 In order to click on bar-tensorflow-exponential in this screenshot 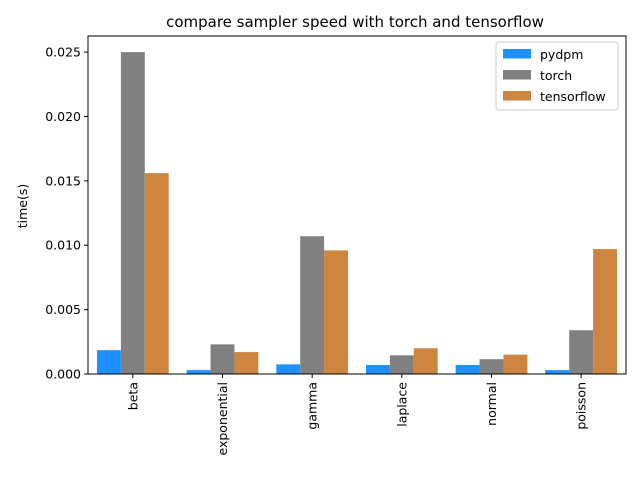, I will do `click(246, 363)`.